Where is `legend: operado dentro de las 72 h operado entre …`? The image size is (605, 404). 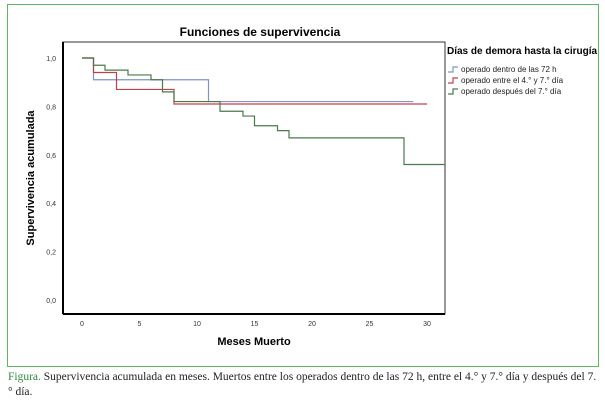 legend: operado dentro de las 72 h operado entre … is located at coordinates (506, 80).